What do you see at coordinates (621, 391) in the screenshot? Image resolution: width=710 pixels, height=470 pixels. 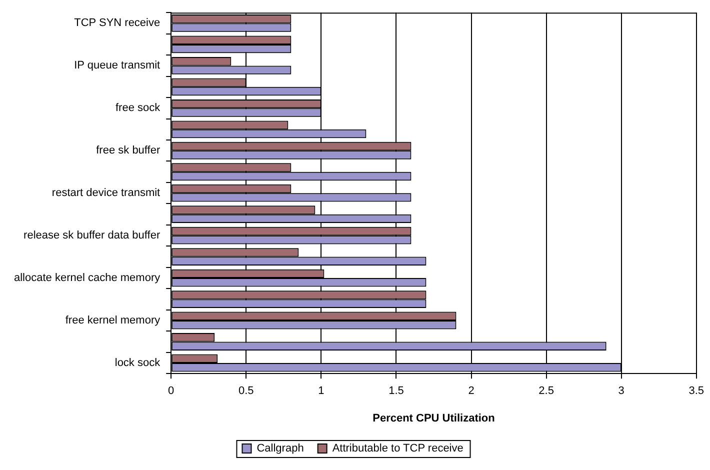 I see `x-tick-label: 3` at bounding box center [621, 391].